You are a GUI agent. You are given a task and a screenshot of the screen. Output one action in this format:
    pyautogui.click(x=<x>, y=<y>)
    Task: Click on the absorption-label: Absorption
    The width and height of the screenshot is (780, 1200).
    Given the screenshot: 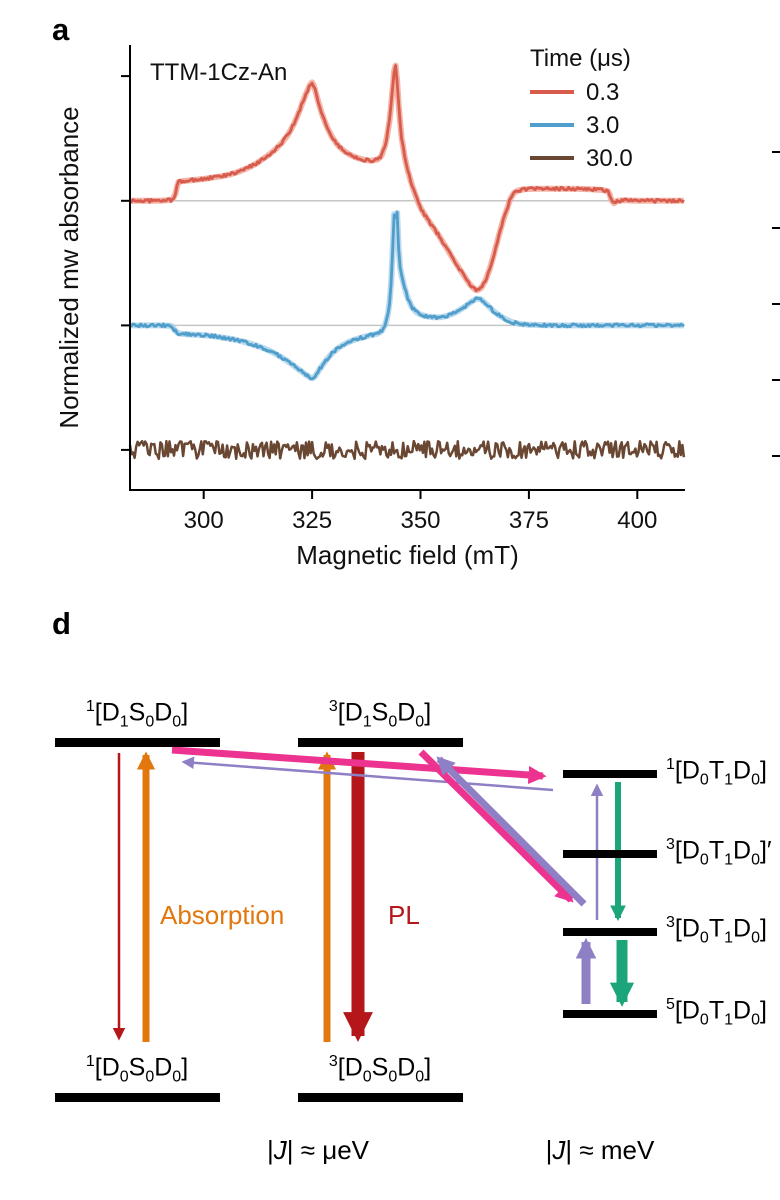 What is the action you would take?
    pyautogui.click(x=222, y=915)
    